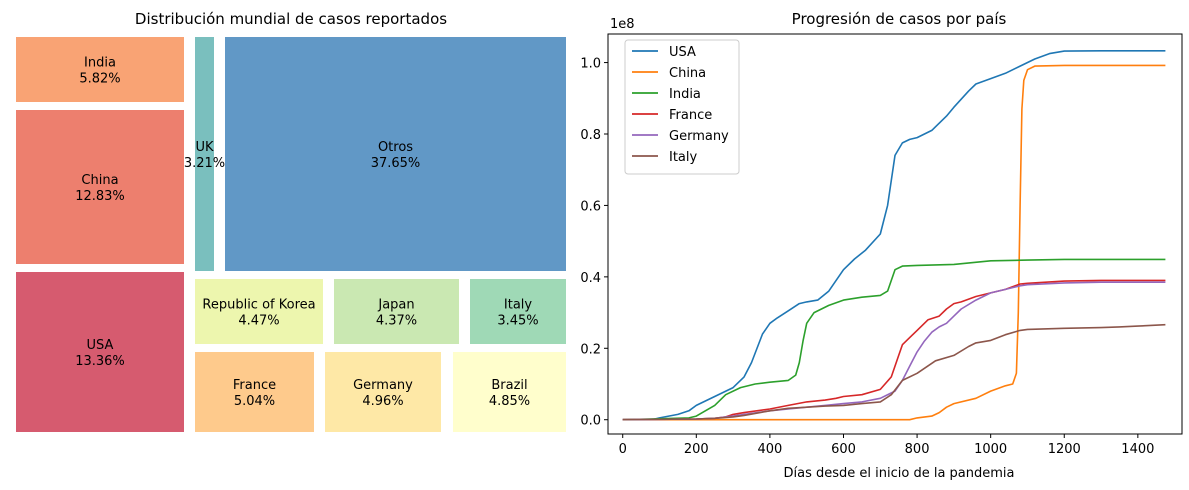 This screenshot has width=1189, height=490. Describe the element at coordinates (1137, 449) in the screenshot. I see `x-tick-label: 1400` at that location.